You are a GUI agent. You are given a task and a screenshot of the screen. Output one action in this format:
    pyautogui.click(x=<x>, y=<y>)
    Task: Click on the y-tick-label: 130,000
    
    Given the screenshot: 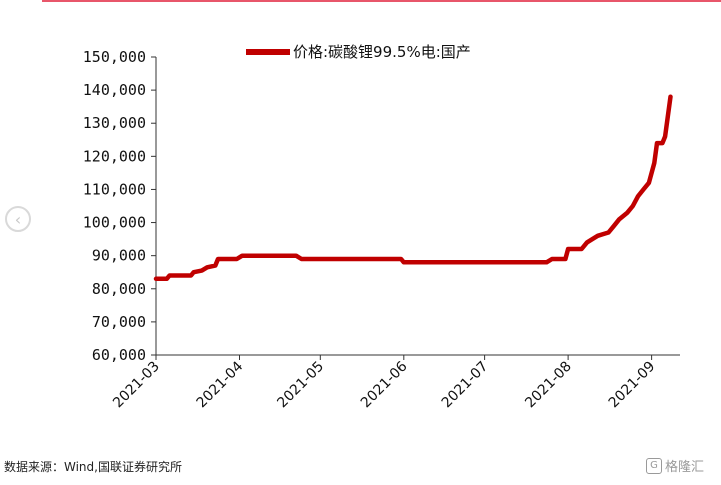 What is the action you would take?
    pyautogui.click(x=114, y=123)
    